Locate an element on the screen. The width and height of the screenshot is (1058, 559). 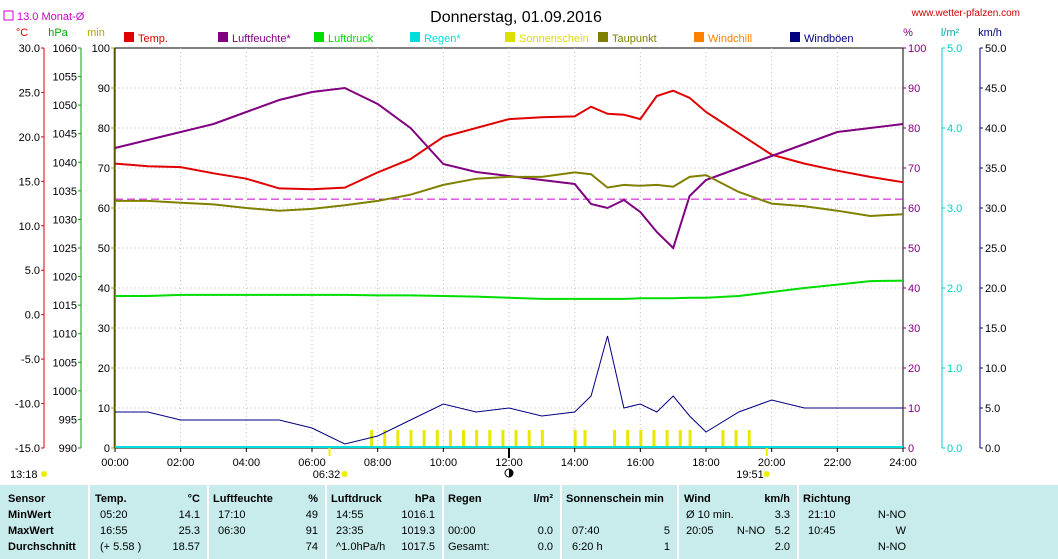
x-axis-tick-label: 24:00 is located at coordinates (903, 463).